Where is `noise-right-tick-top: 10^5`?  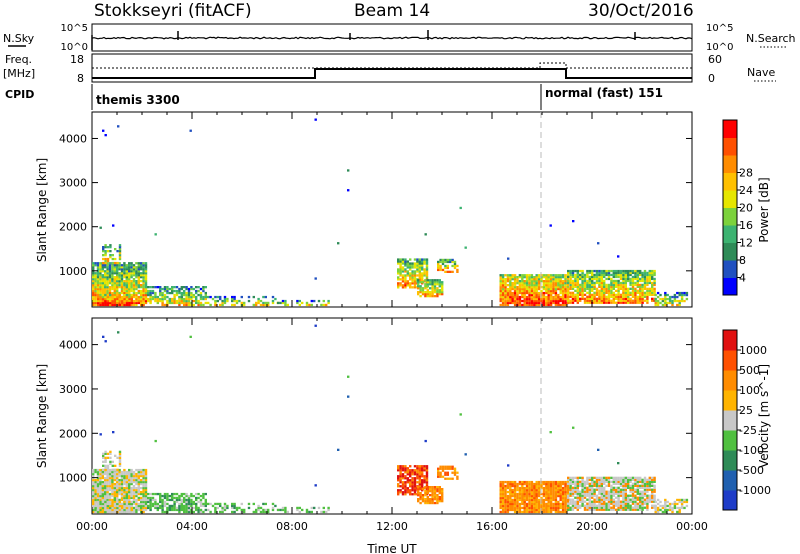 noise-right-tick-top: 10^5 is located at coordinates (719, 28).